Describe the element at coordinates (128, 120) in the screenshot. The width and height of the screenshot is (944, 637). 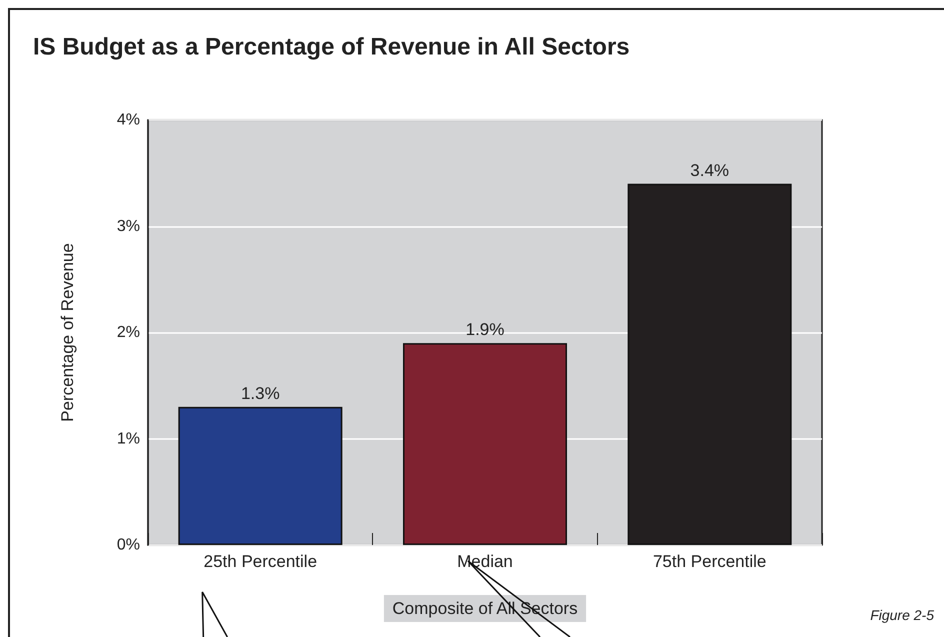
I see `y-tick-label: 4%` at that location.